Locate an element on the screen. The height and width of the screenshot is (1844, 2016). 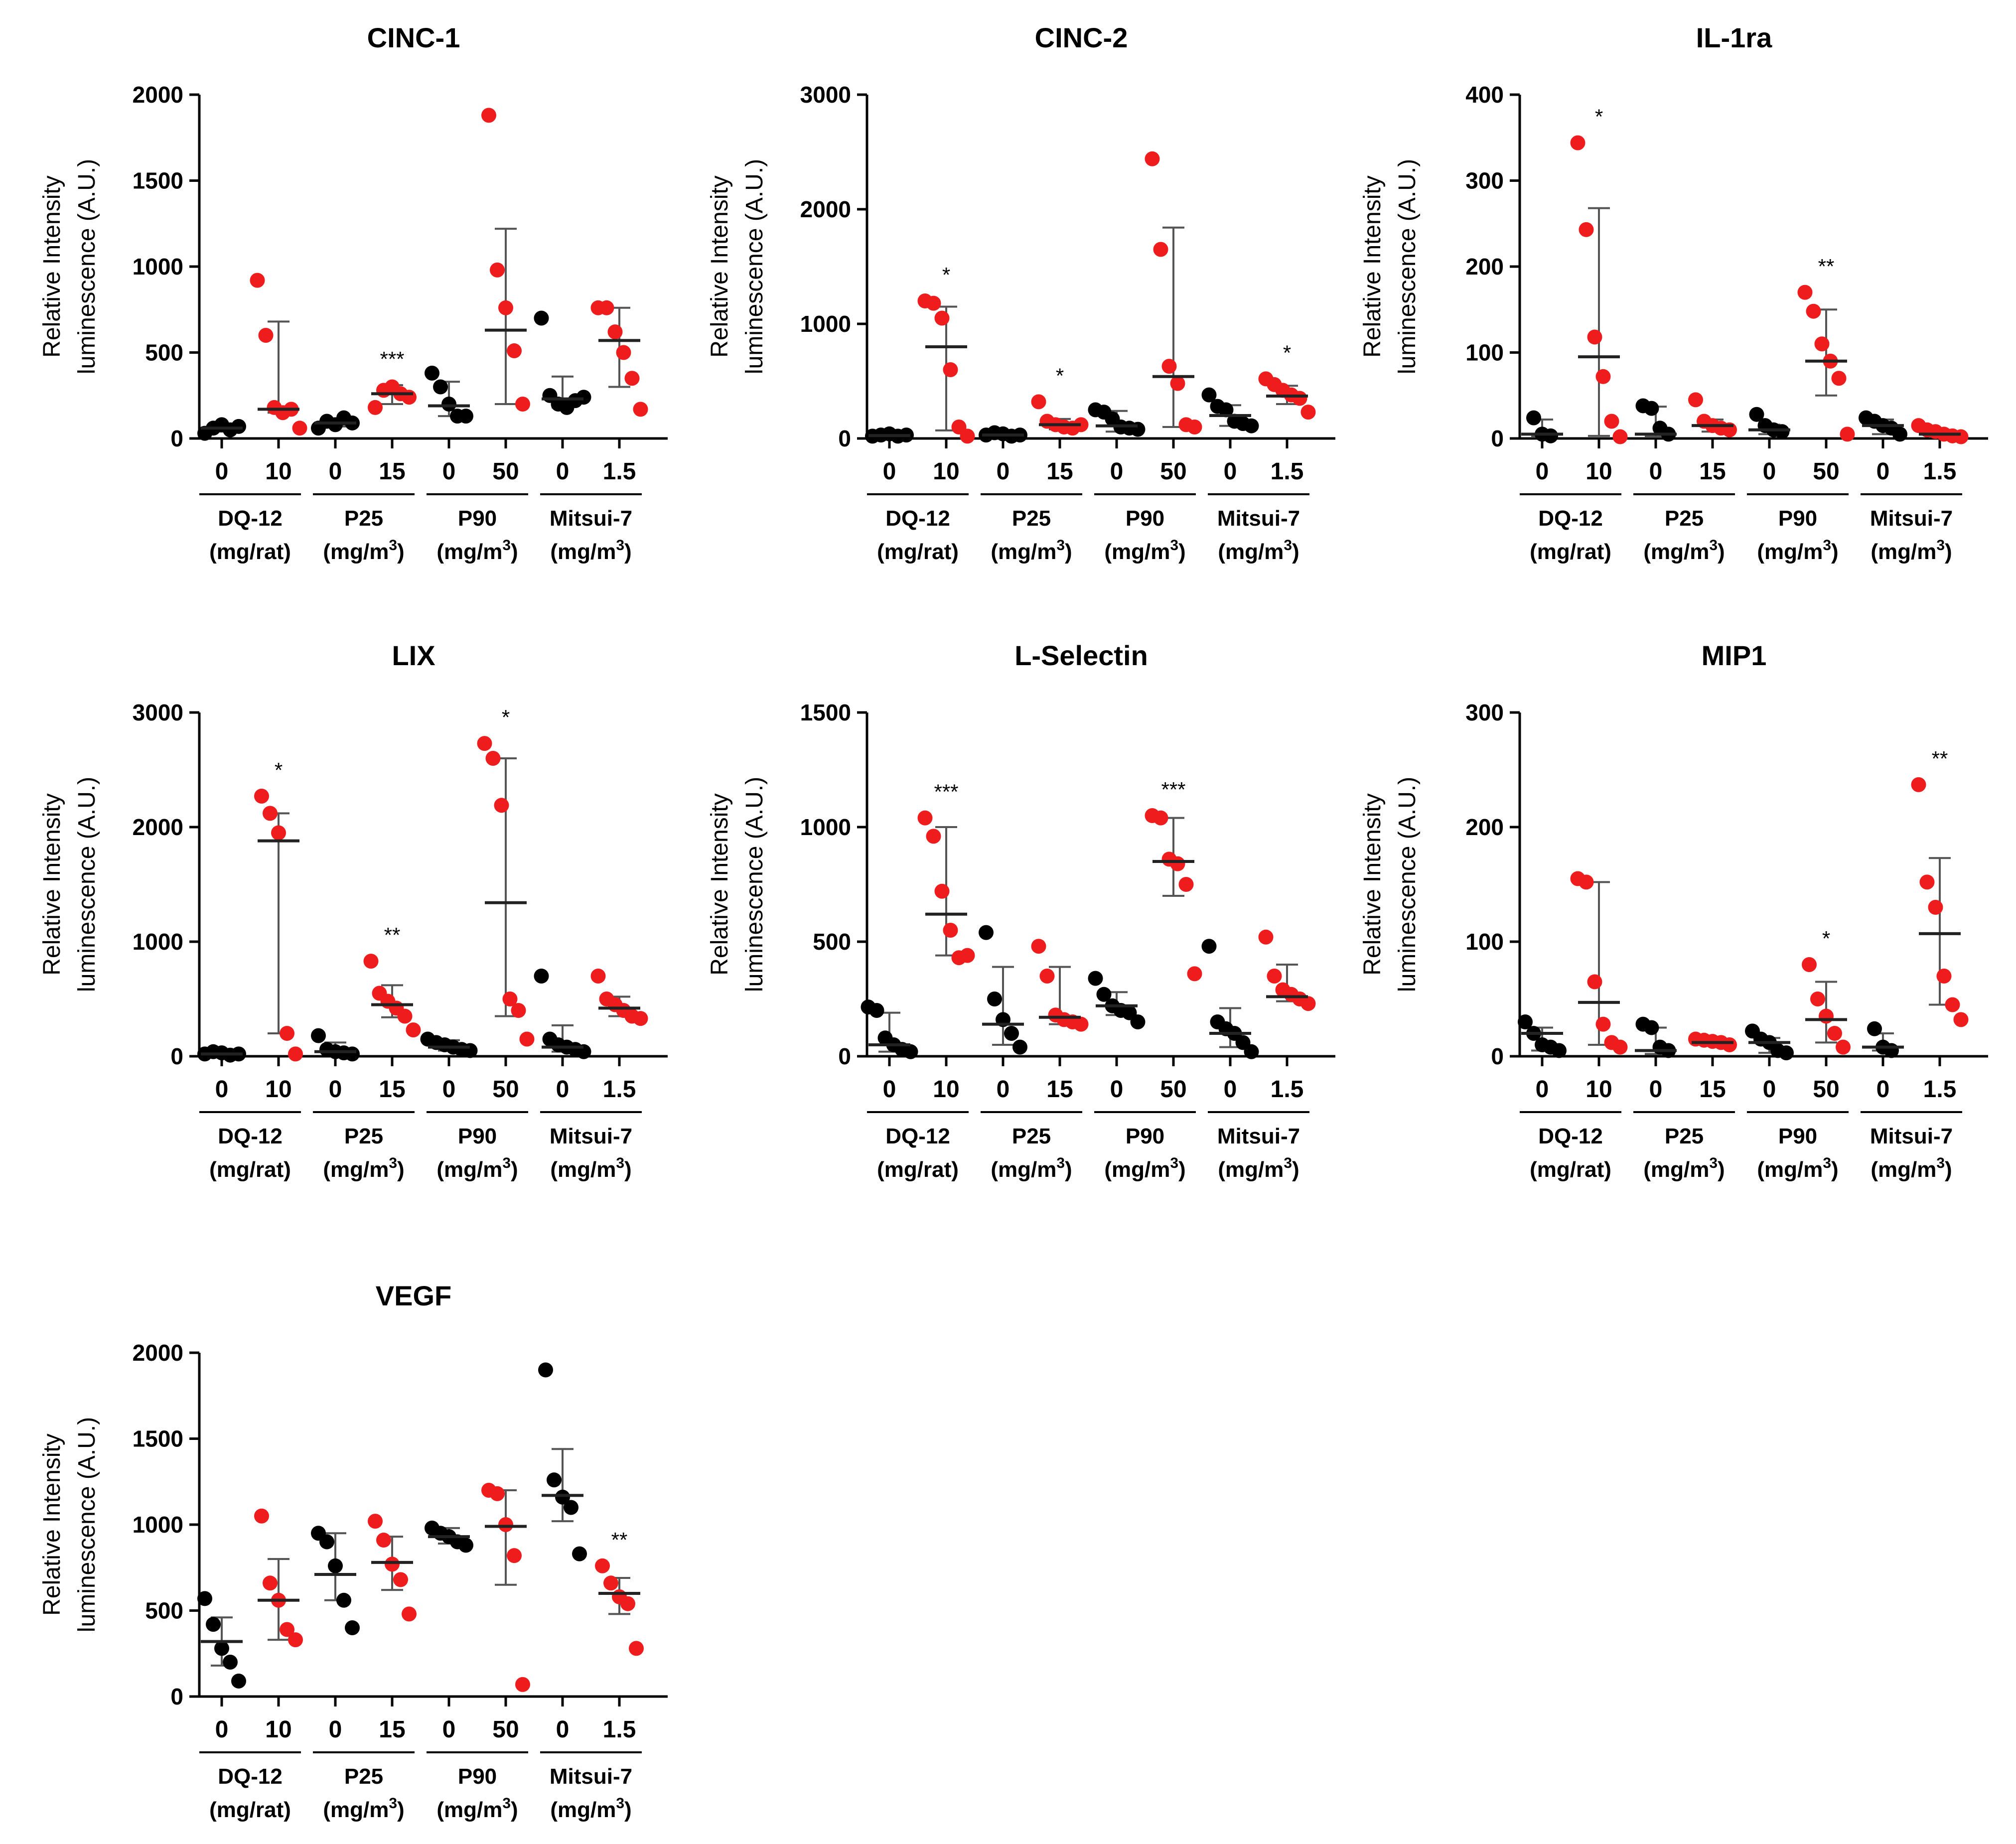
panel-title: L-Selectin is located at coordinates (1081, 655).